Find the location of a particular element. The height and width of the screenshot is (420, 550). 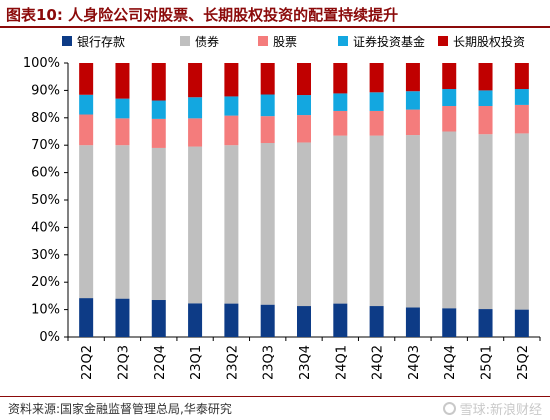

y-tick-label: 80% is located at coordinates (45, 118).